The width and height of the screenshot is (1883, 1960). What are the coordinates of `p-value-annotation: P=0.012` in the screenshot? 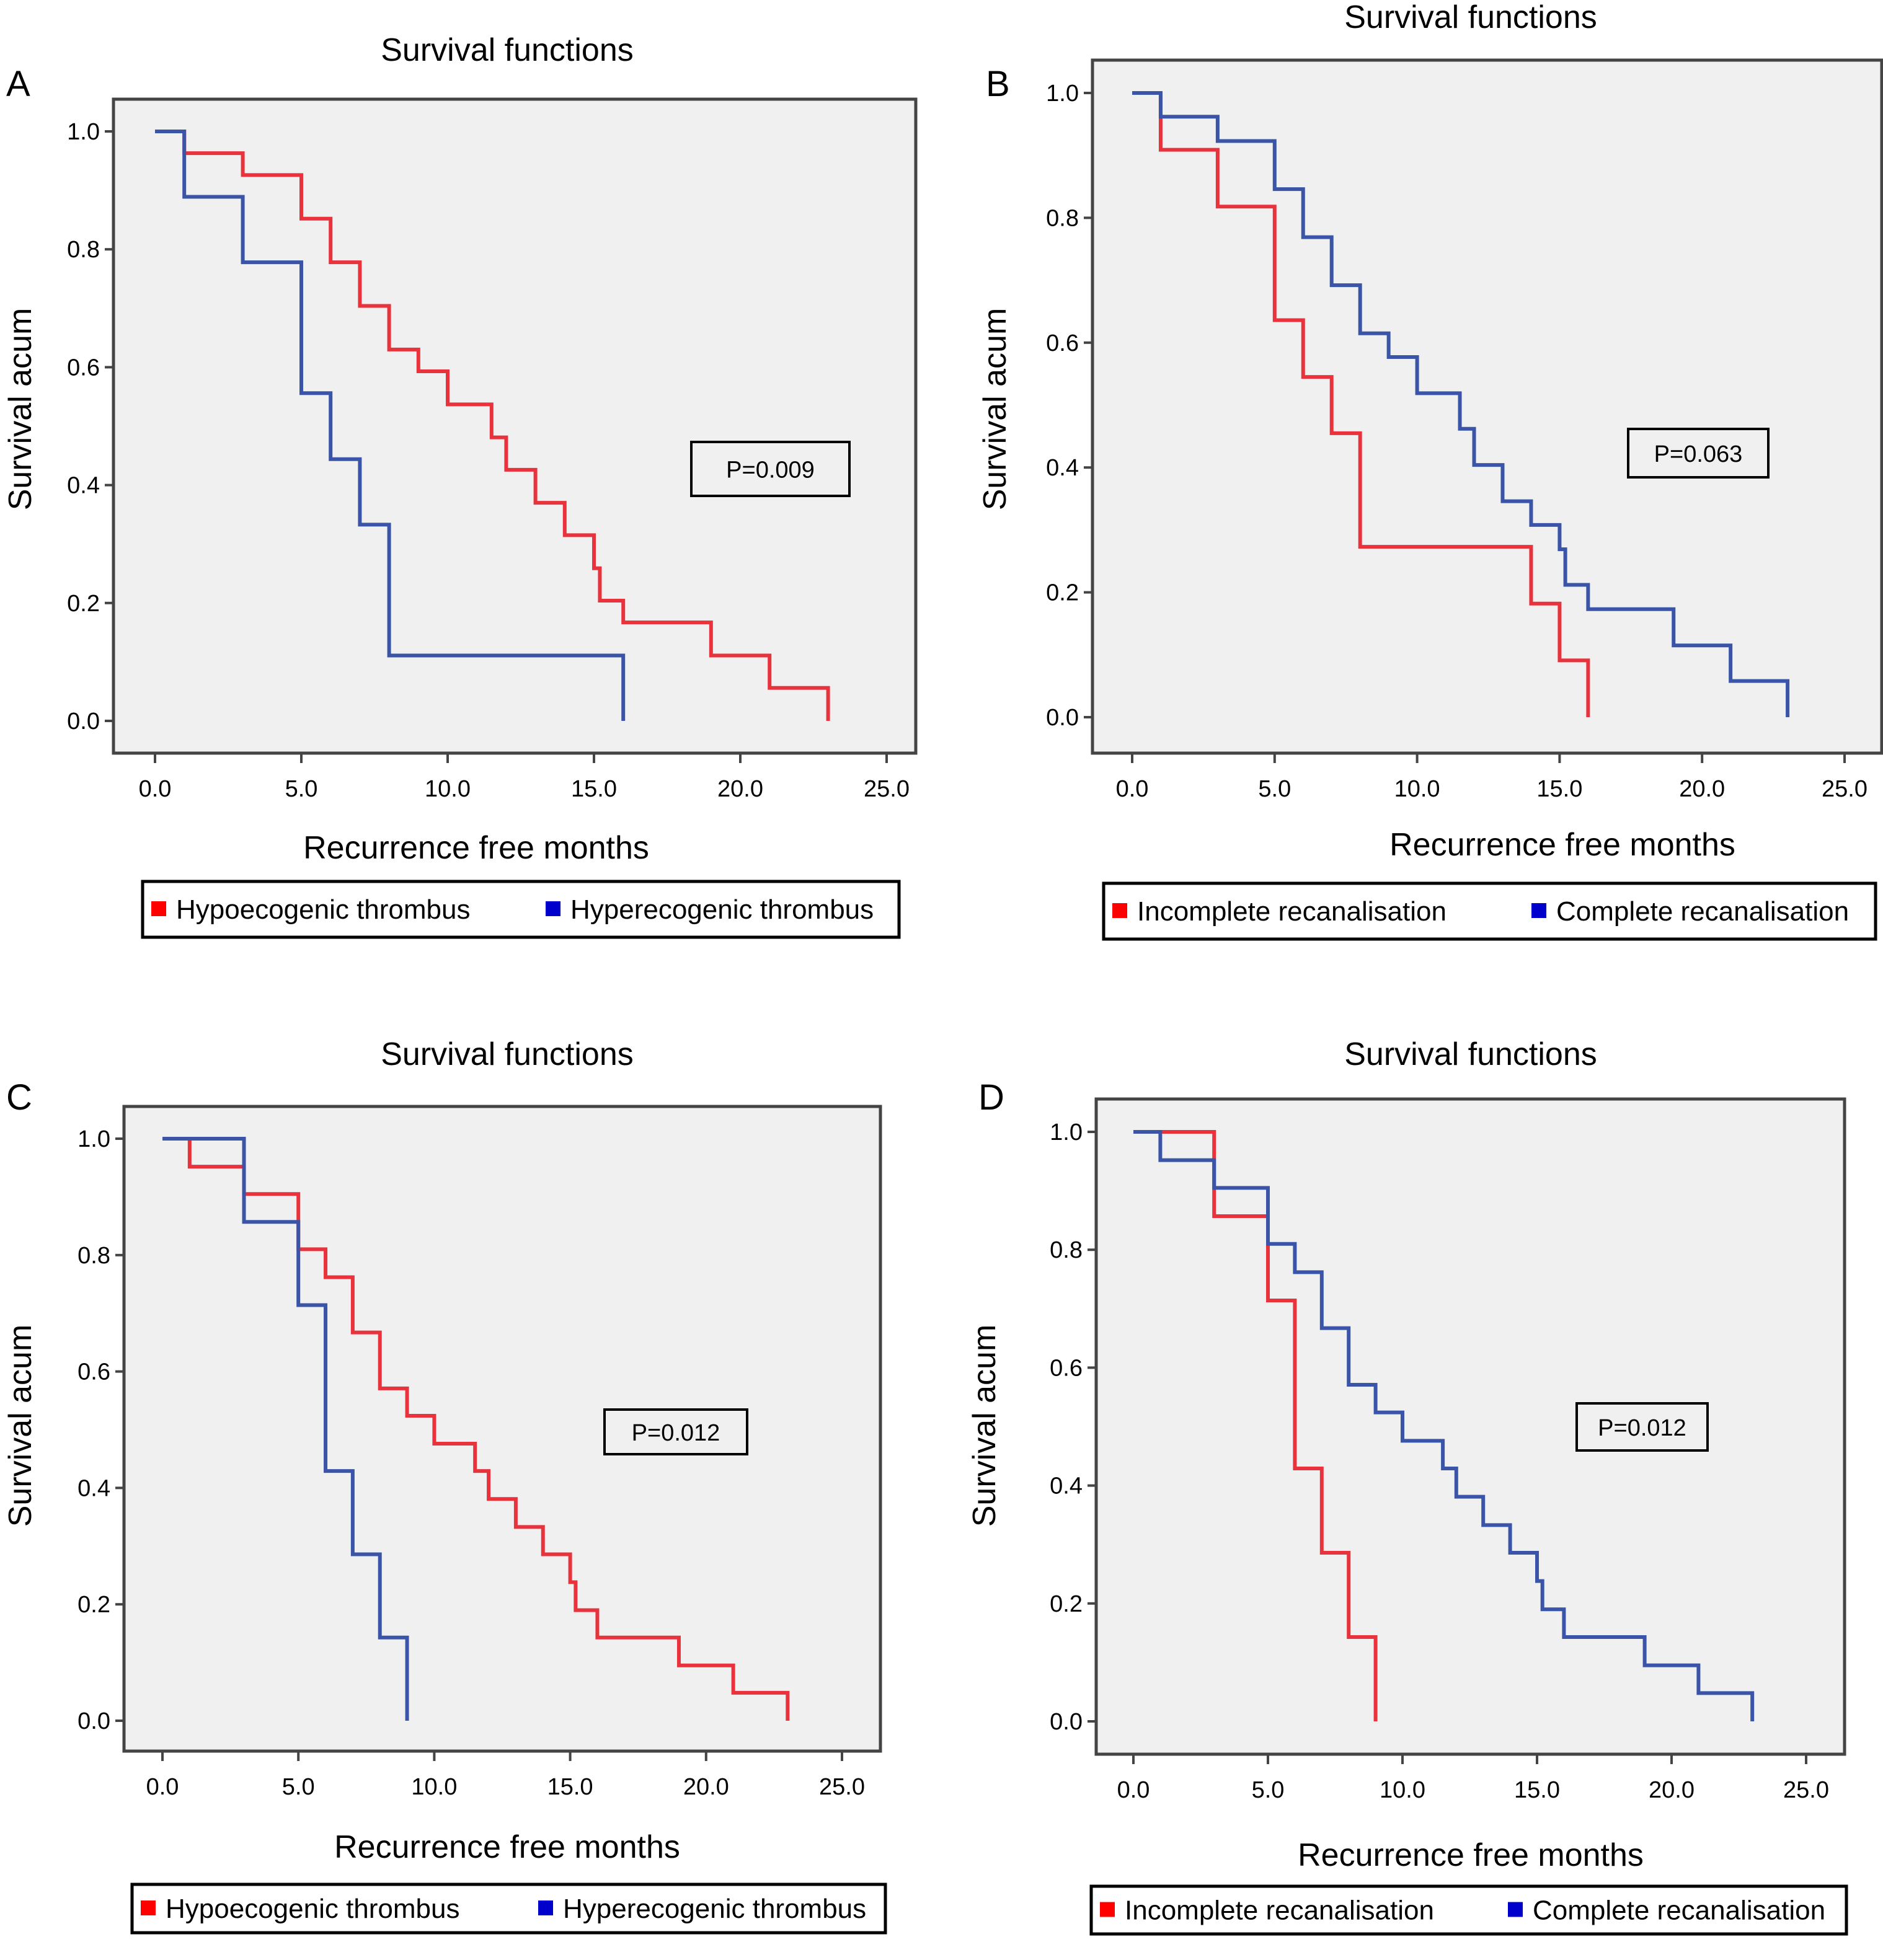 It's located at (1642, 1427).